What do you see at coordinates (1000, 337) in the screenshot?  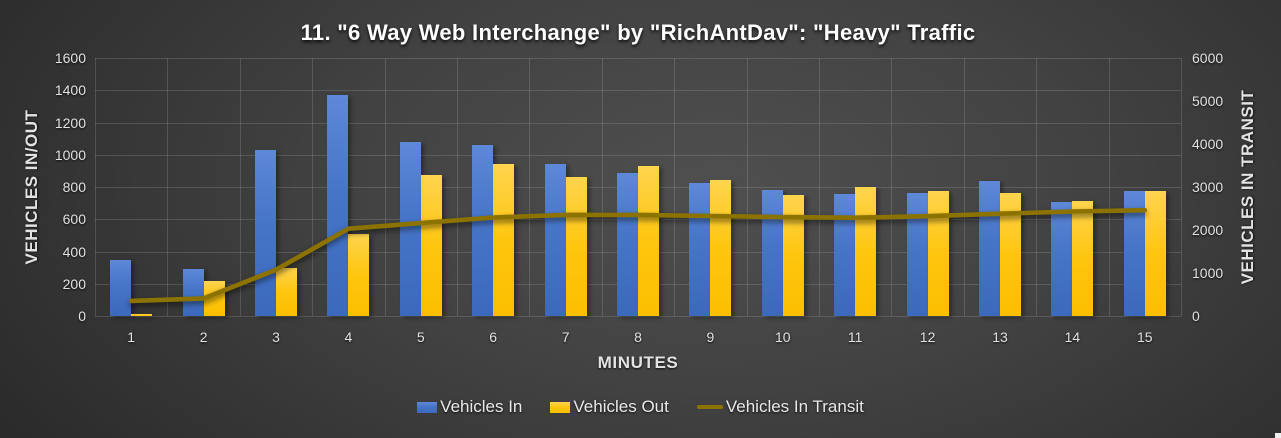 I see `x-tick-13: 13` at bounding box center [1000, 337].